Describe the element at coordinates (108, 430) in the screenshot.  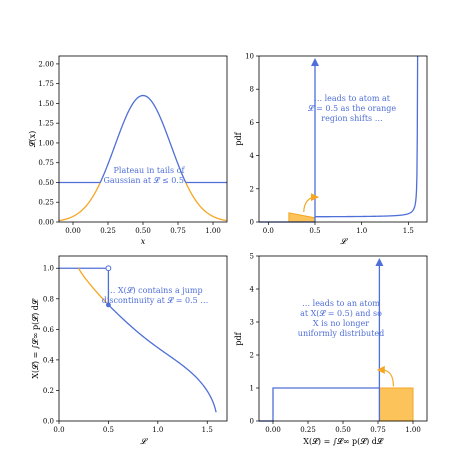
I see `p3-xtick-label: 0.5` at that location.